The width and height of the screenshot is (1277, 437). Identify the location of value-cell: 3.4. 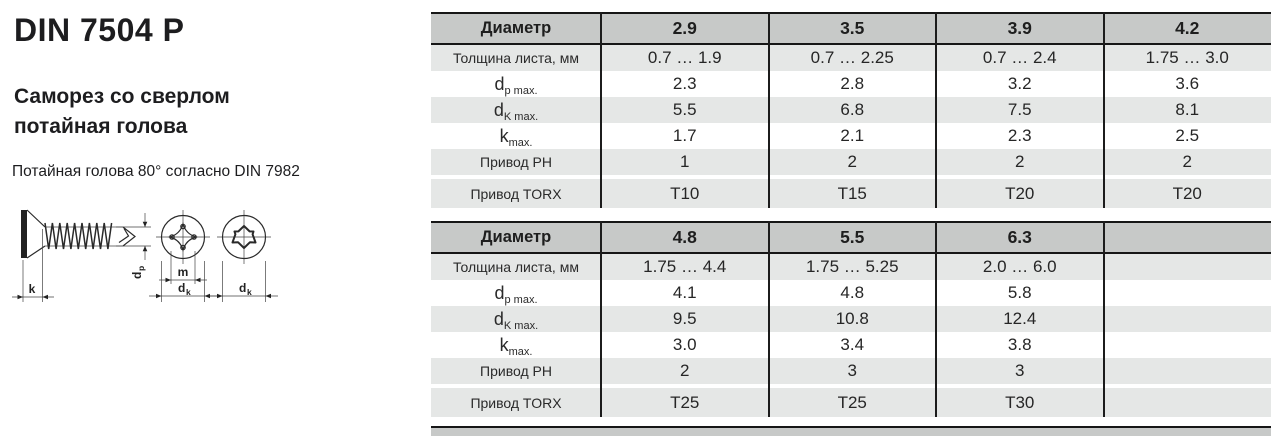
(852, 344).